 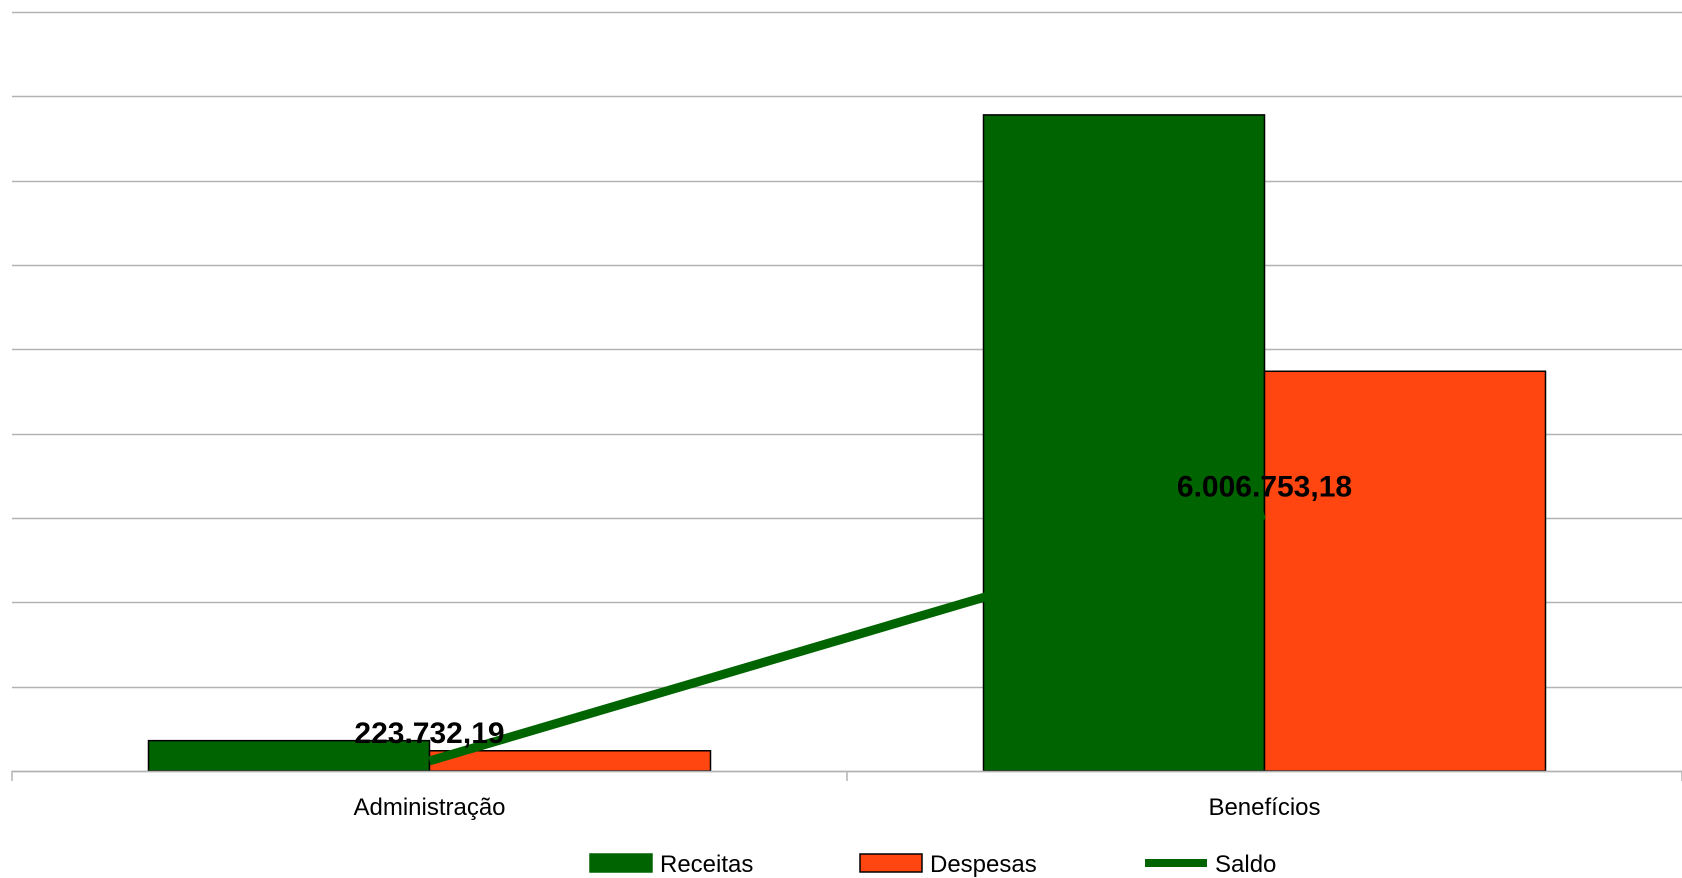 I want to click on bar-receitas-beneficios, so click(x=1124, y=443).